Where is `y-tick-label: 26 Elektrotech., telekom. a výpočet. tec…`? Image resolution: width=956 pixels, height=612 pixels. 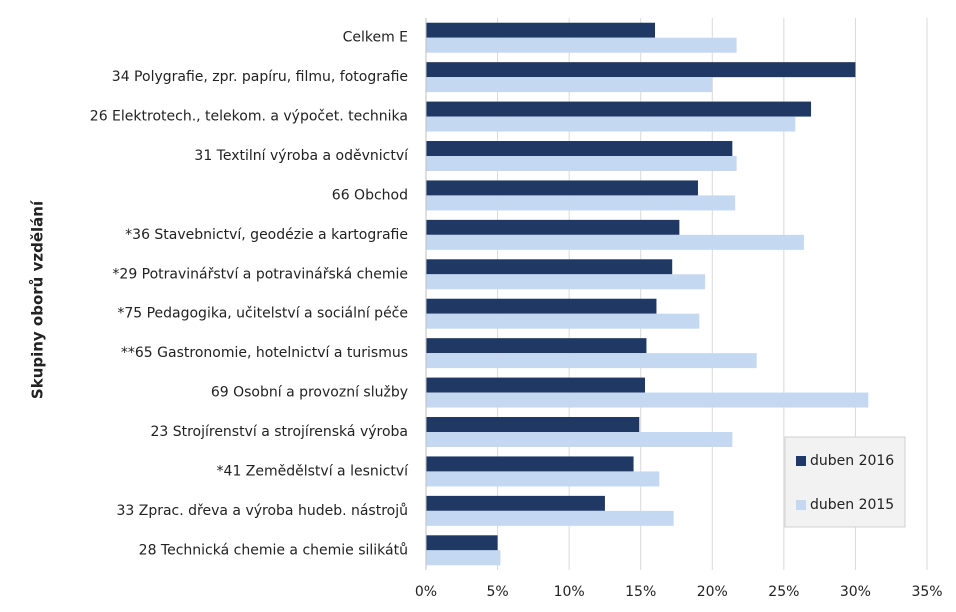
y-tick-label: 26 Elektrotech., telekom. a výpočet. tec… is located at coordinates (249, 117).